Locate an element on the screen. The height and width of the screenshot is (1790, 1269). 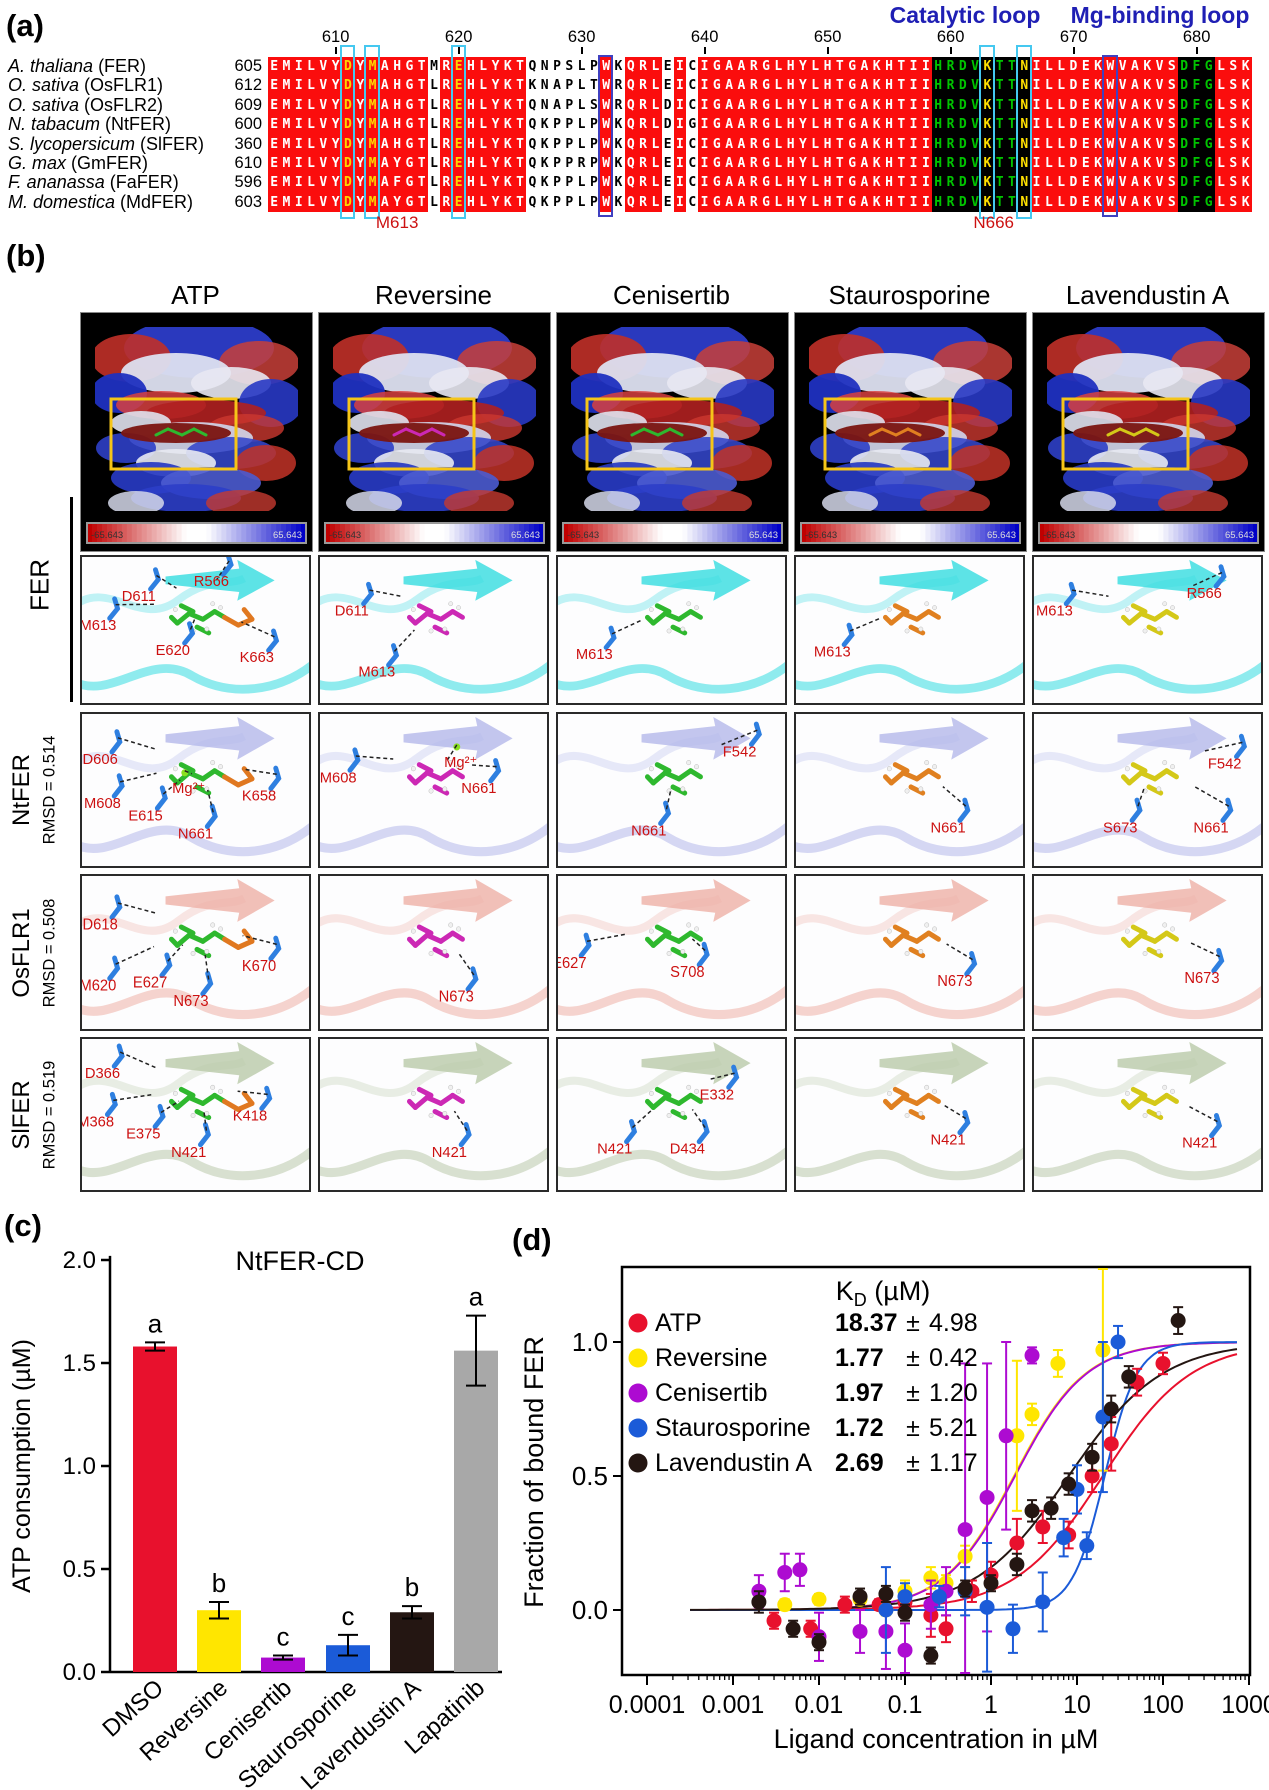
docking-panel-osflr1-reversine: N673 is located at coordinates (433, 952).